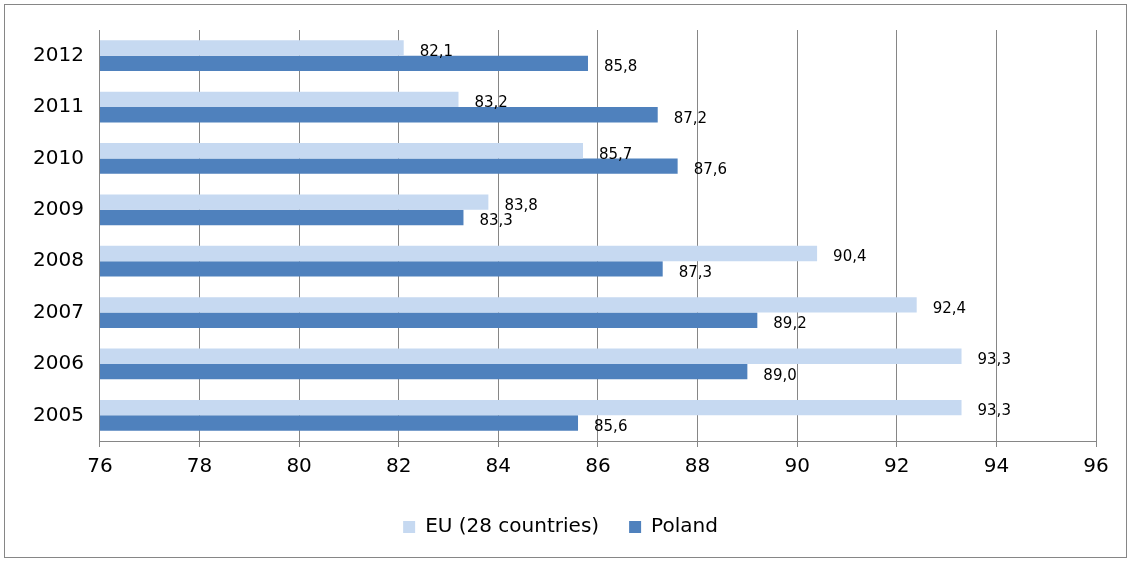 The width and height of the screenshot is (1131, 562). What do you see at coordinates (1096, 465) in the screenshot?
I see `x-tick-label: 96` at bounding box center [1096, 465].